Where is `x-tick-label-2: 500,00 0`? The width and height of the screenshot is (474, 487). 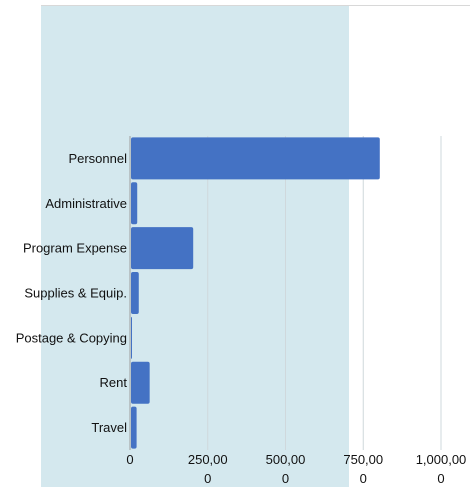 x-tick-label-2: 500,00 0 is located at coordinates (286, 469).